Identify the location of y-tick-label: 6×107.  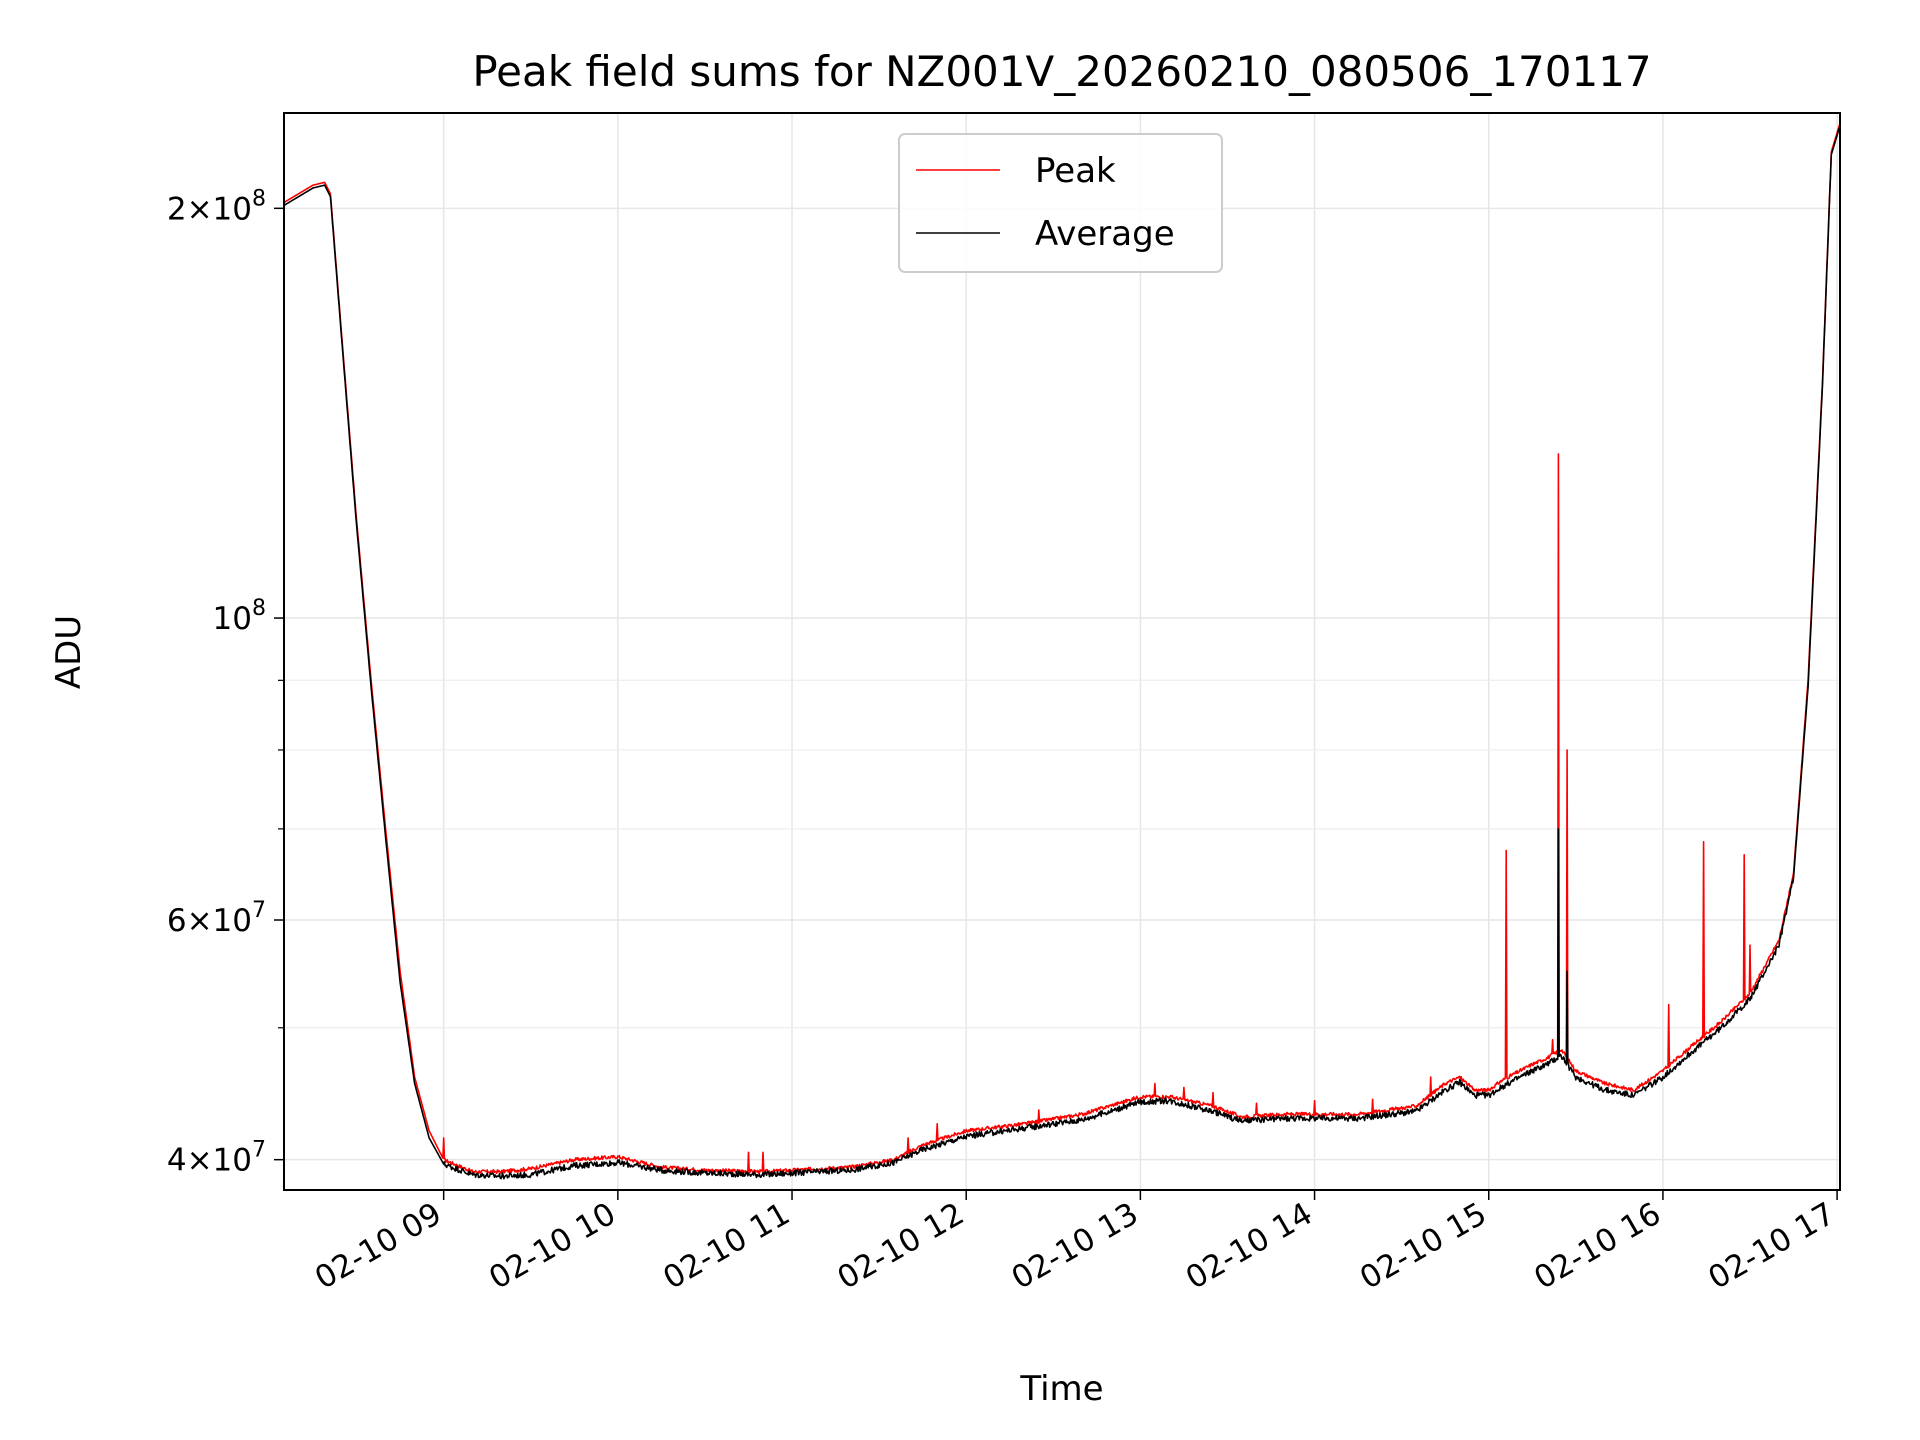
(216, 918).